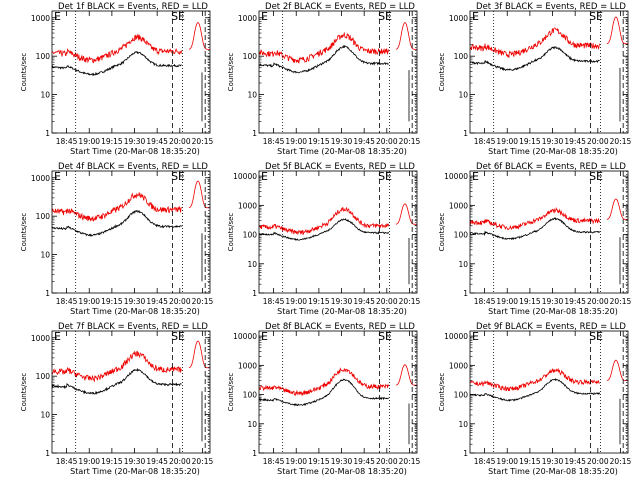  Describe the element at coordinates (551, 7) in the screenshot. I see `panel-title: Det 3f BLACK = Events, RED = LLD` at that location.